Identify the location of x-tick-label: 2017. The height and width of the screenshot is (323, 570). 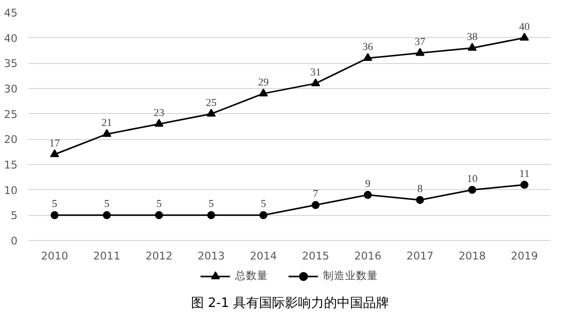
(420, 256).